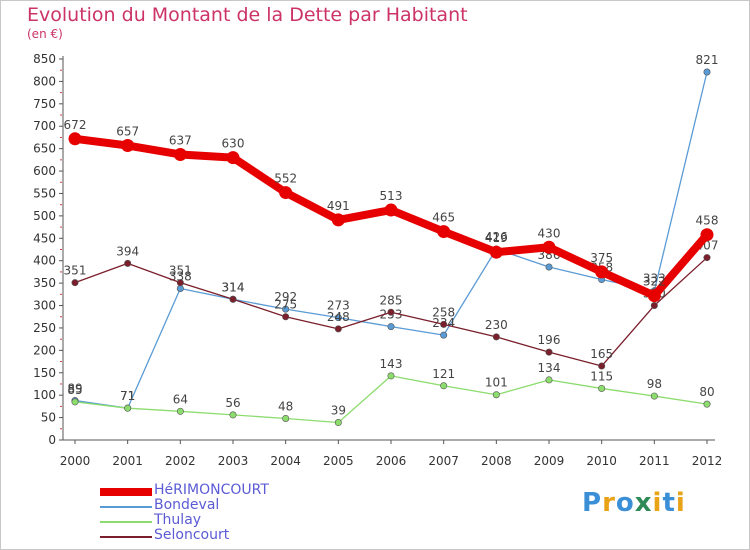 This screenshot has width=750, height=550. I want to click on data-label: 657, so click(127, 132).